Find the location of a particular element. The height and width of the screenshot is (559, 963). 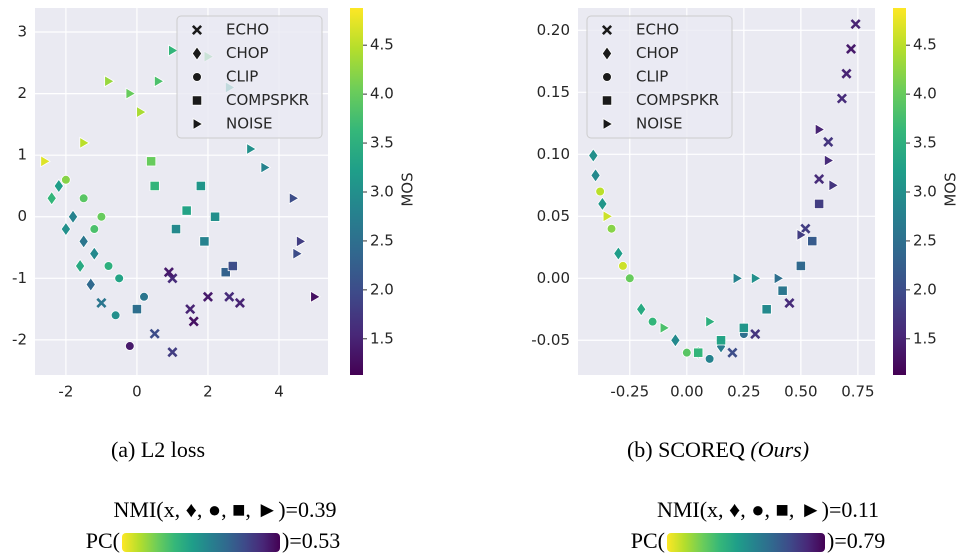

caption: (a) L2 loss is located at coordinates (158, 449).